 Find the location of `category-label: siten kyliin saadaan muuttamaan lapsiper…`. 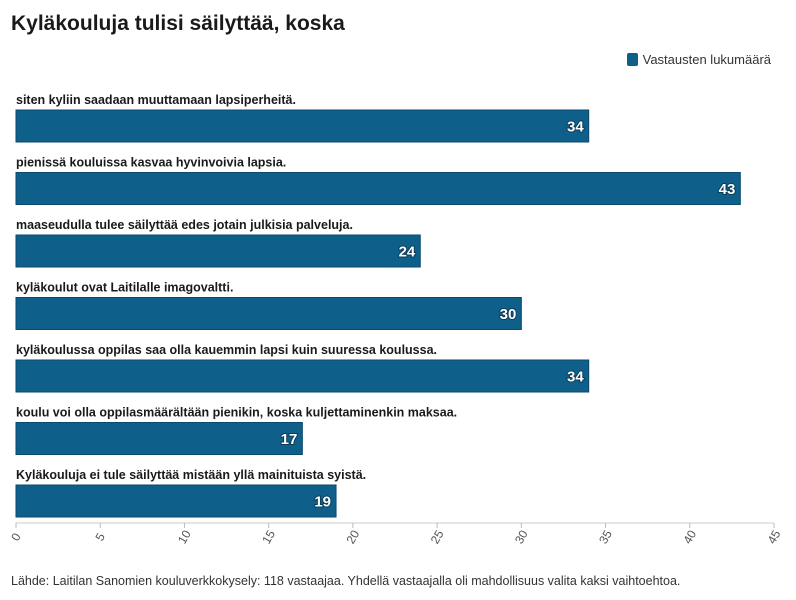

category-label: siten kyliin saadaan muuttamaan lapsiper… is located at coordinates (156, 100).